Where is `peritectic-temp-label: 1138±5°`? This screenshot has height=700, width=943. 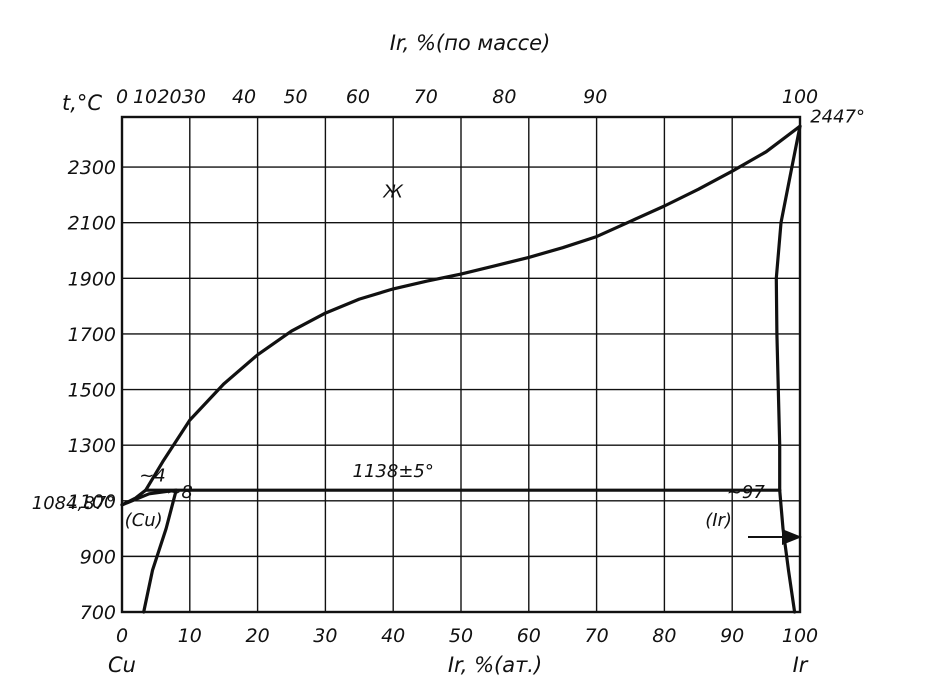 peritectic-temp-label: 1138±5° is located at coordinates (393, 471).